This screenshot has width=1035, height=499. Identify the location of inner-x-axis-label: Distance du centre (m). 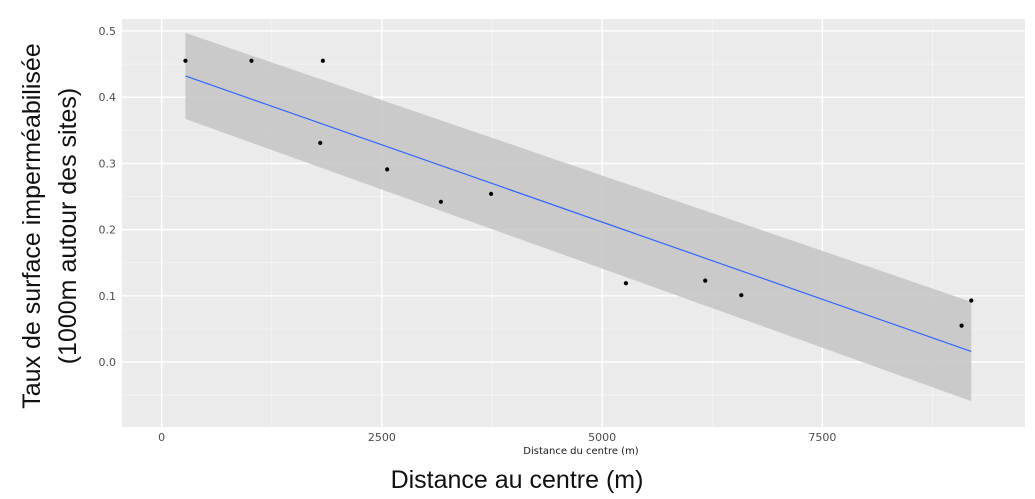
(581, 451).